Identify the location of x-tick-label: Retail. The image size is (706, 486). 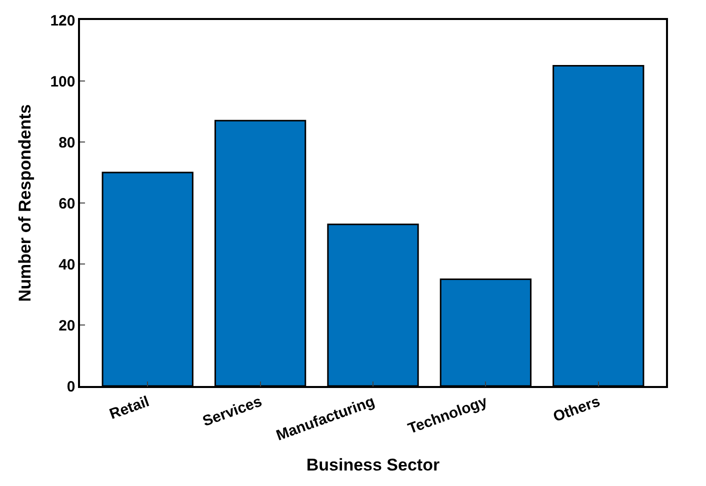
(129, 408).